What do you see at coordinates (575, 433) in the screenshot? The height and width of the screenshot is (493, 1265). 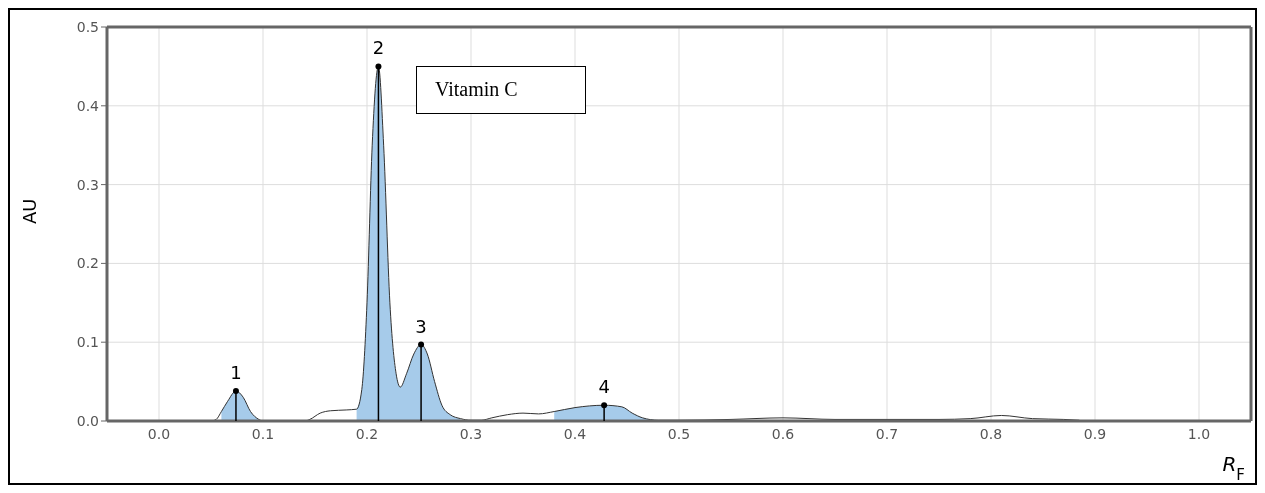 I see `x-tick-label: 0.4` at bounding box center [575, 433].